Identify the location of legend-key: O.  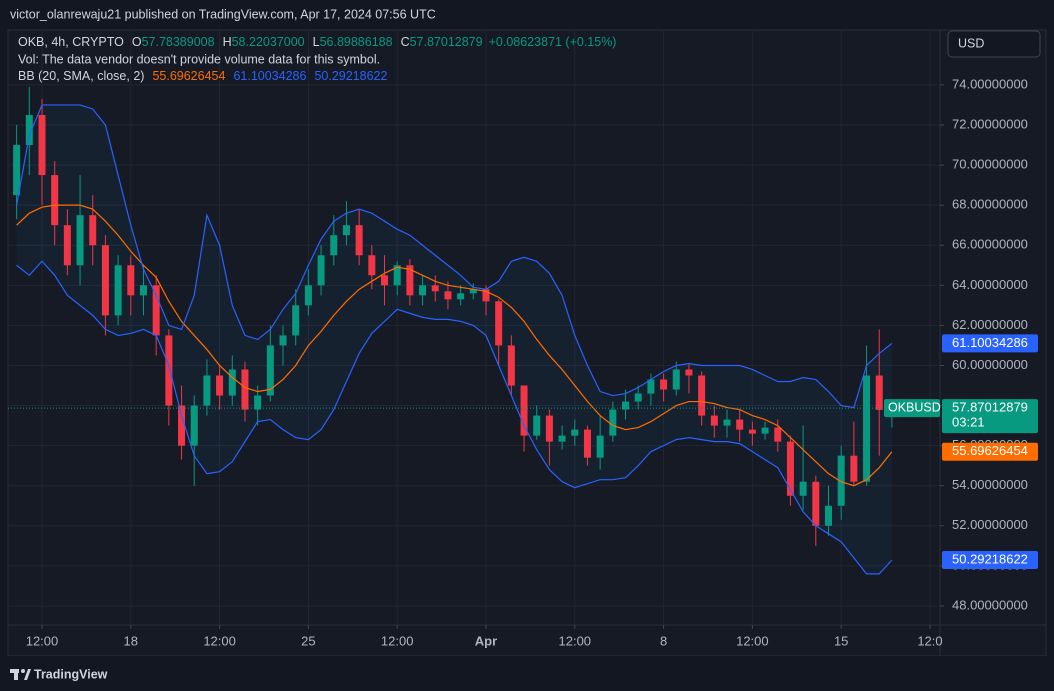
(137, 42).